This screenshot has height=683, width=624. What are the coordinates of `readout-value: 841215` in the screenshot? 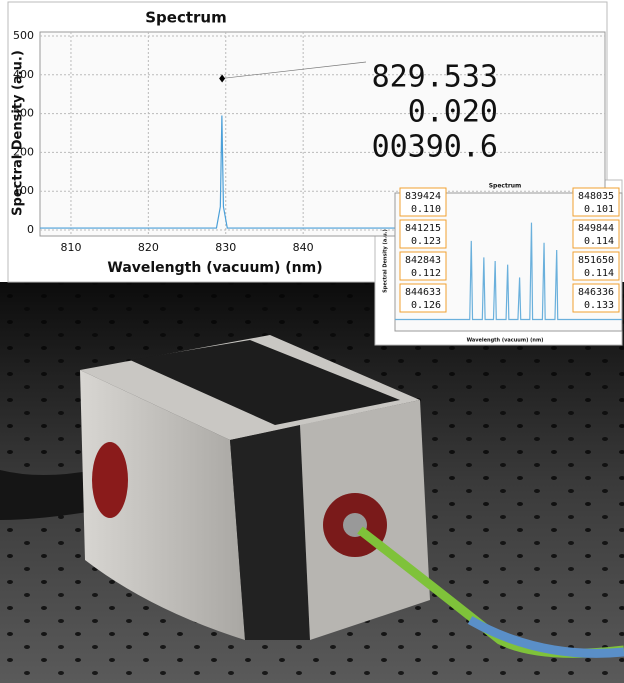 It's located at (423, 228).